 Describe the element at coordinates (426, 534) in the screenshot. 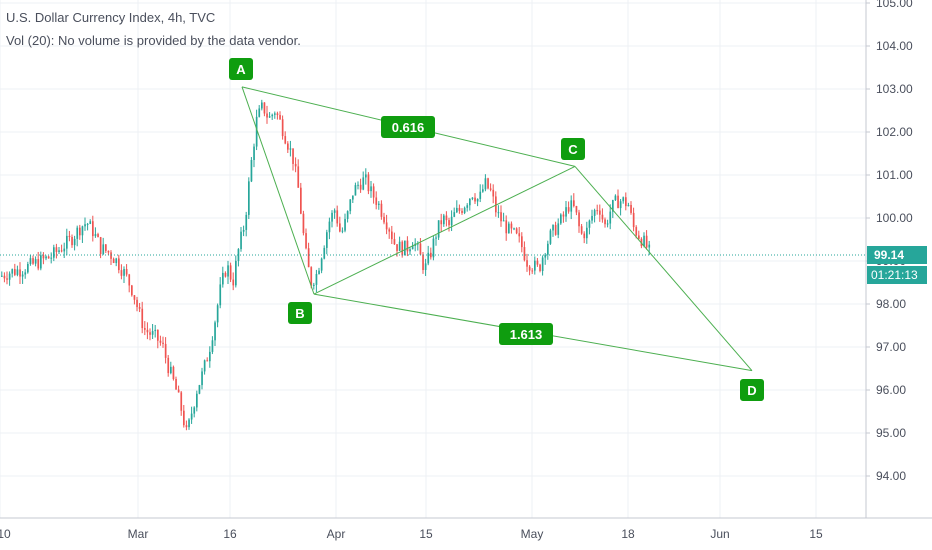

I see `time-label: 15` at that location.